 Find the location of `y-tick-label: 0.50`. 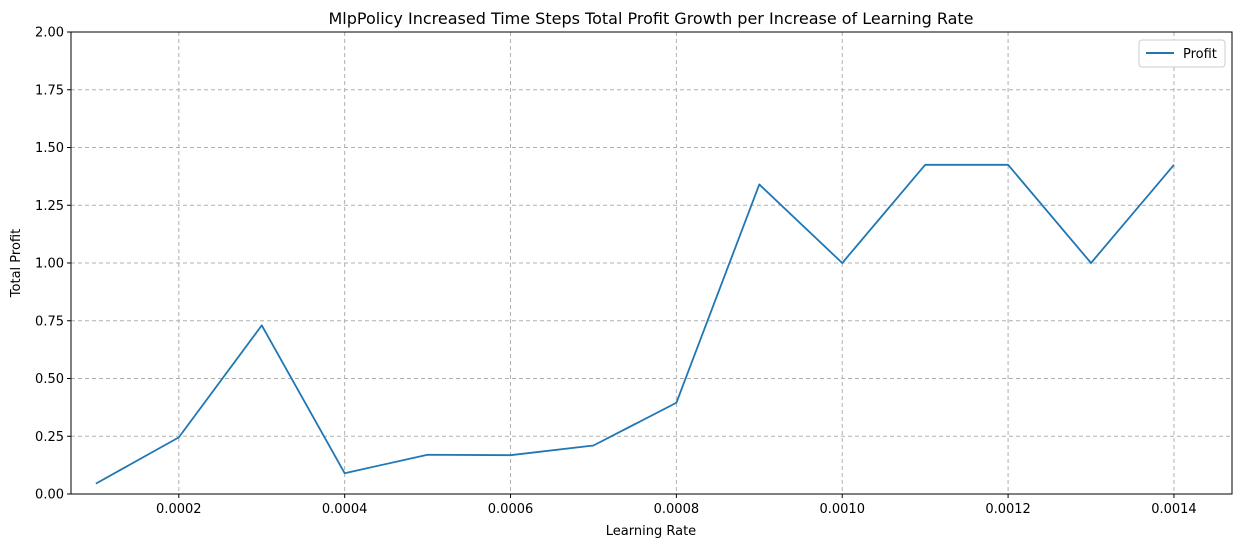

y-tick-label: 0.50 is located at coordinates (49, 379).